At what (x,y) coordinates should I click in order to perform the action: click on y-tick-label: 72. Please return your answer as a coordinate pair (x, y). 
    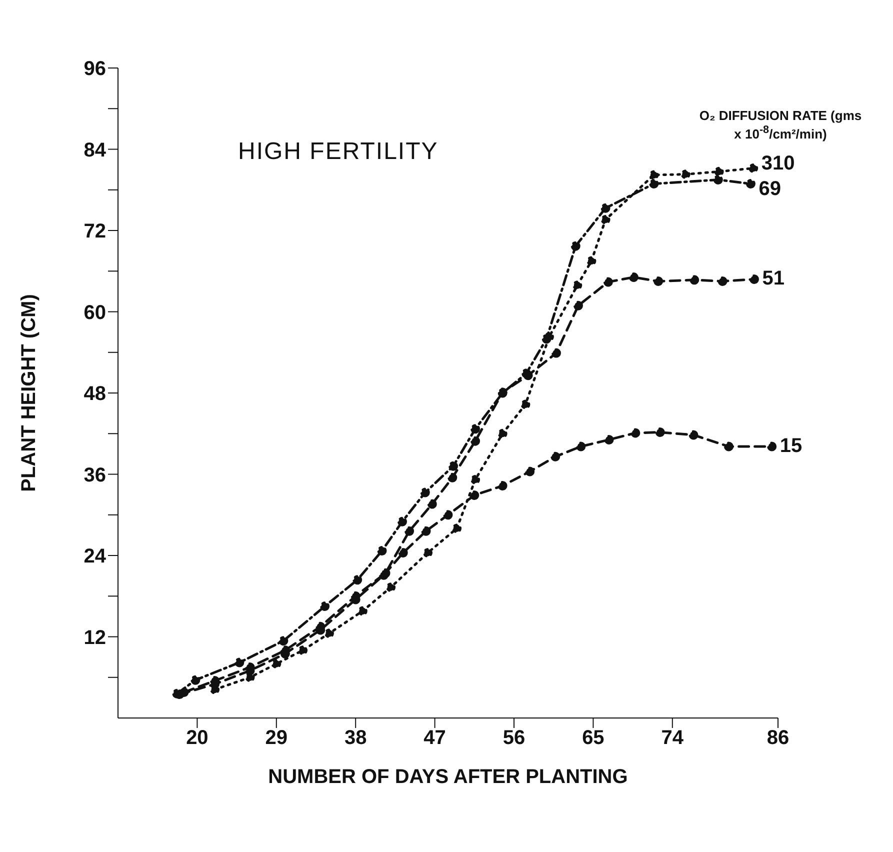
    Looking at the image, I should click on (95, 231).